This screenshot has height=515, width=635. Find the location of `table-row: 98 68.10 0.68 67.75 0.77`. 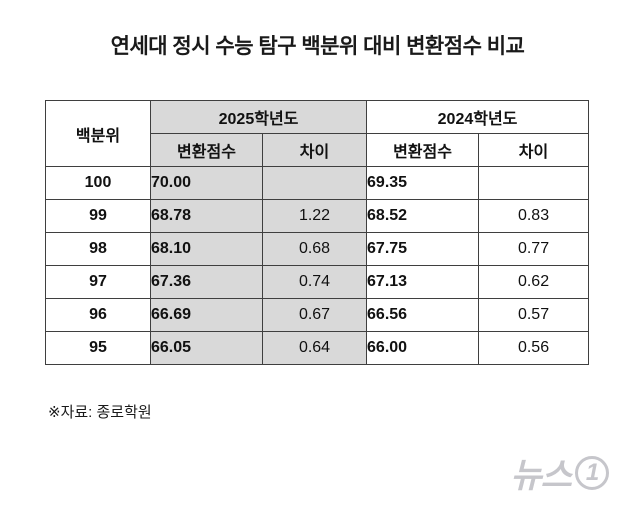

table-row: 98 68.10 0.68 67.75 0.77 is located at coordinates (317, 249).